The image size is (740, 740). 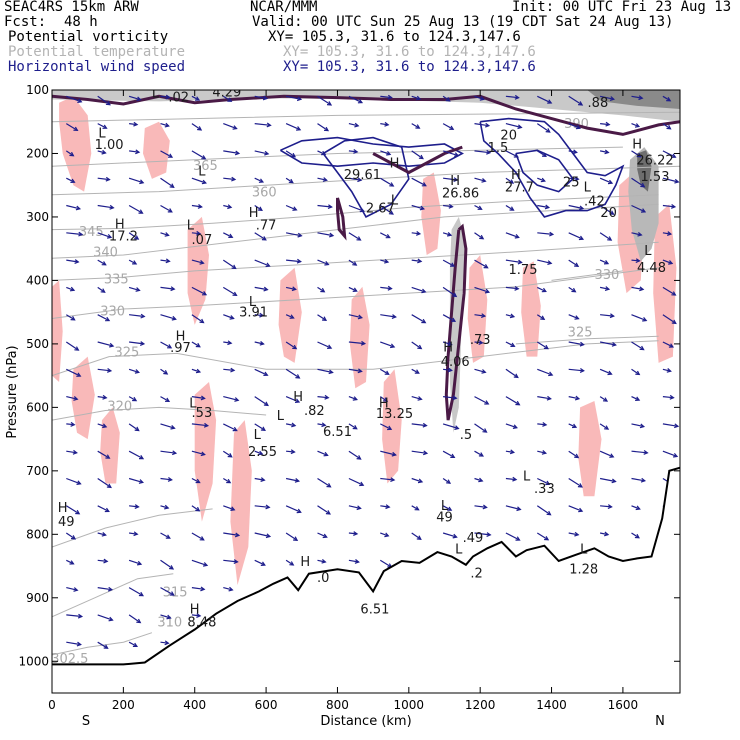 I want to click on extremum-label: 6.51, so click(x=374, y=610).